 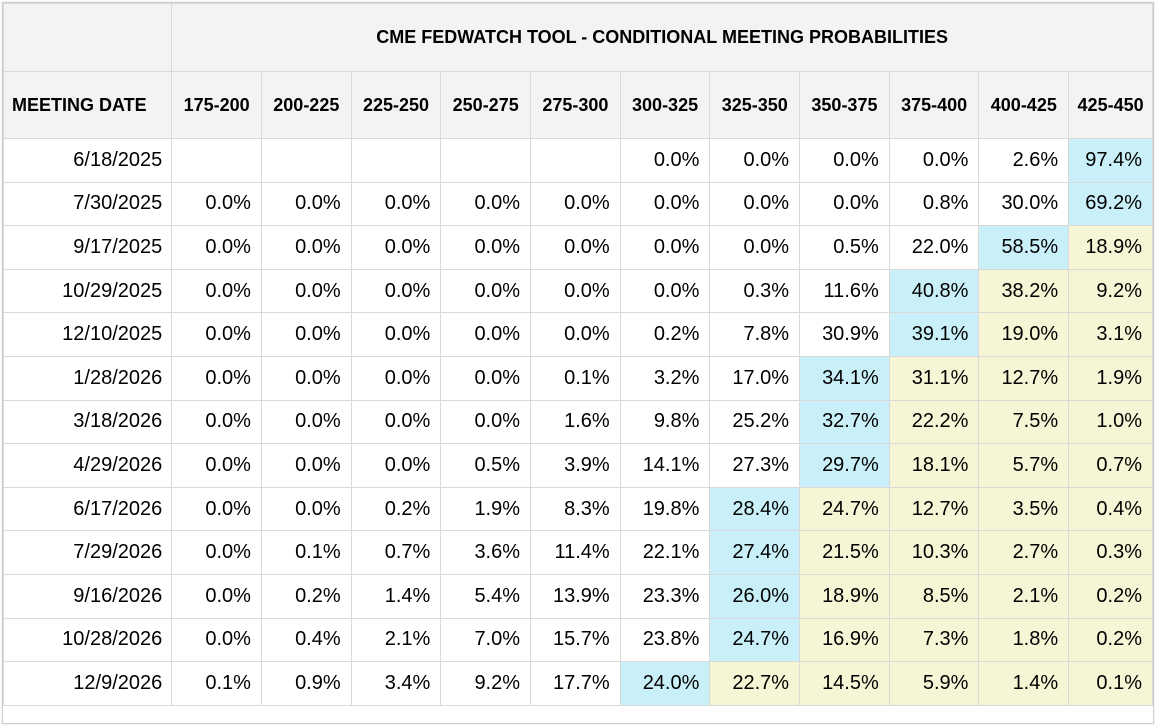 What do you see at coordinates (486, 683) in the screenshot?
I see `probability-cell: 9.2%` at bounding box center [486, 683].